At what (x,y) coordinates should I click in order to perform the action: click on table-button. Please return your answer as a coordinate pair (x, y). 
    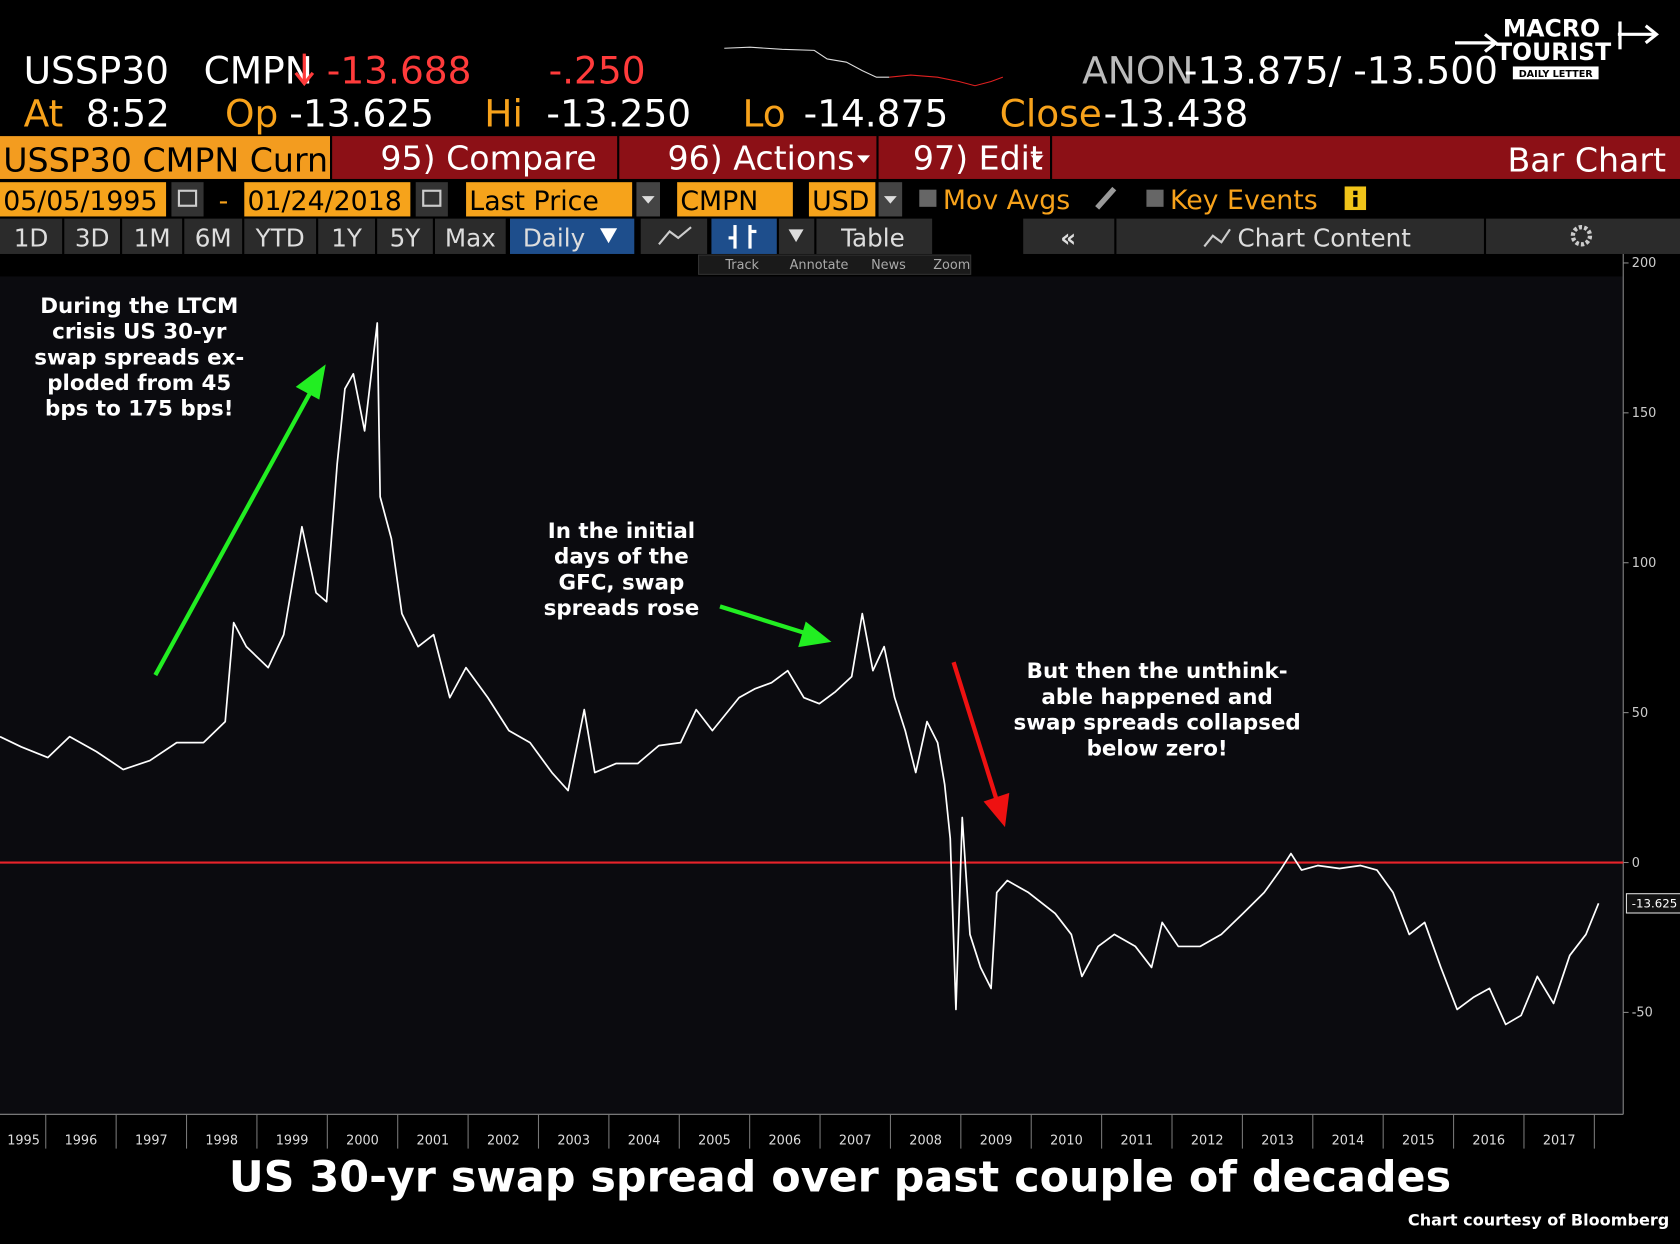
    Looking at the image, I should click on (874, 236).